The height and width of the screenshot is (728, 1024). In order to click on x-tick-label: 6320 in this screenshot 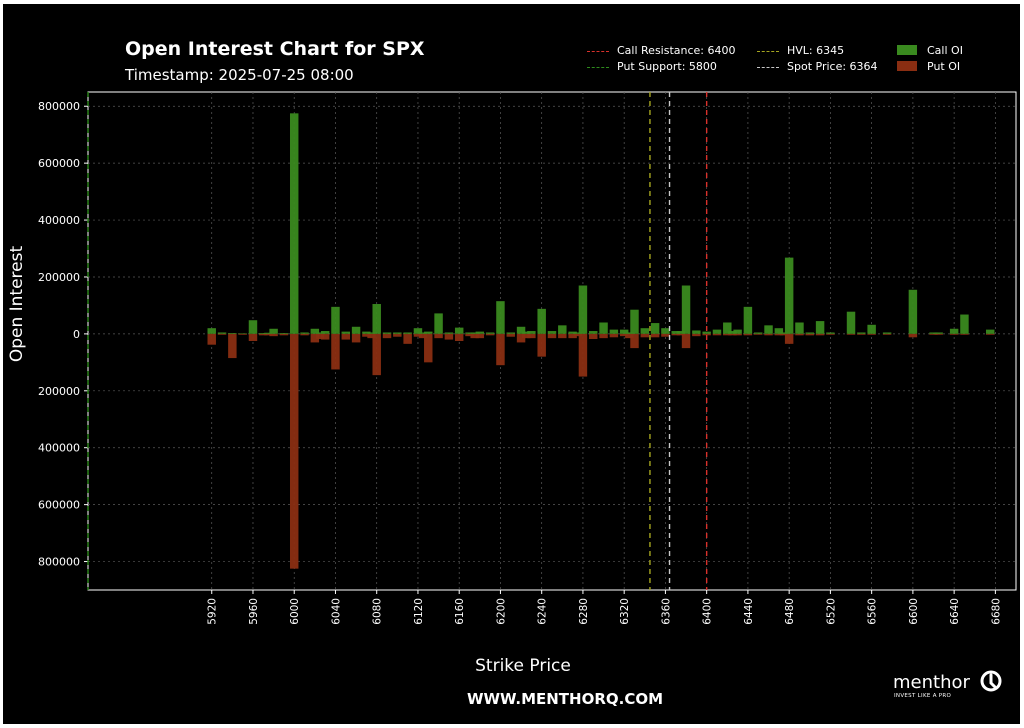, I will do `click(625, 611)`.